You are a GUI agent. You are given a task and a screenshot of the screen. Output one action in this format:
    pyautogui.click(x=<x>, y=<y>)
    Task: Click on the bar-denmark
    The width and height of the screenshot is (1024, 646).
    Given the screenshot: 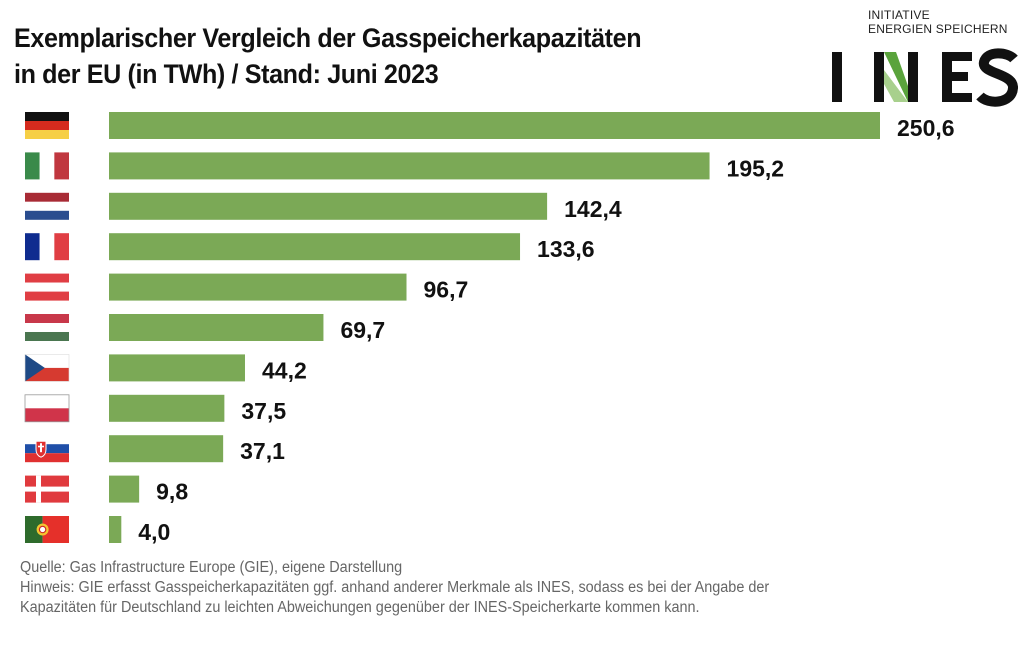 What is the action you would take?
    pyautogui.click(x=124, y=489)
    